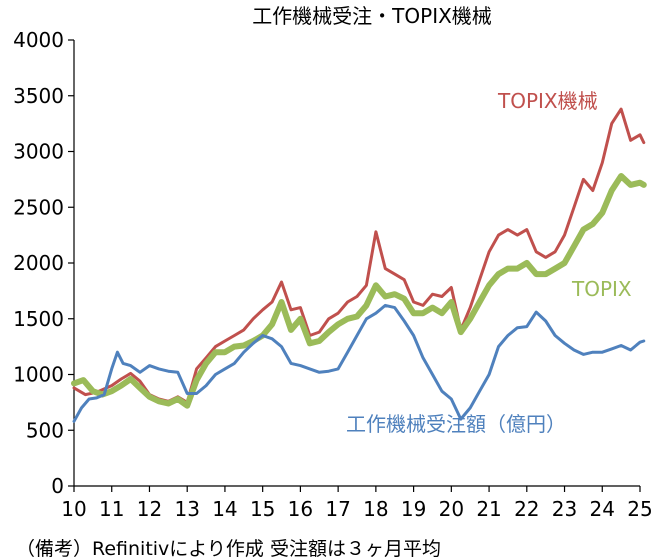 The image size is (651, 560). Describe the element at coordinates (186, 509) in the screenshot. I see `x-tick-label: 13` at that location.